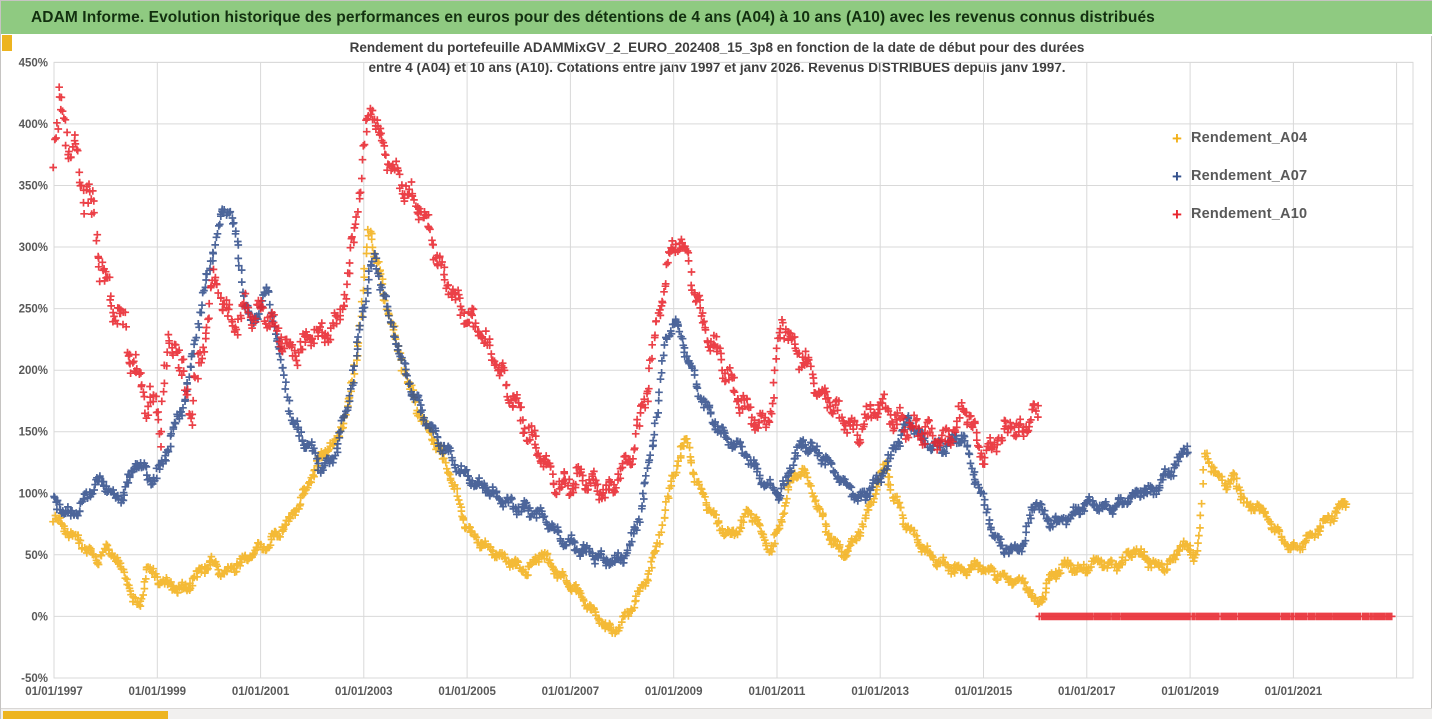  What do you see at coordinates (33, 125) in the screenshot?
I see `y-axis-label: 400%` at bounding box center [33, 125].